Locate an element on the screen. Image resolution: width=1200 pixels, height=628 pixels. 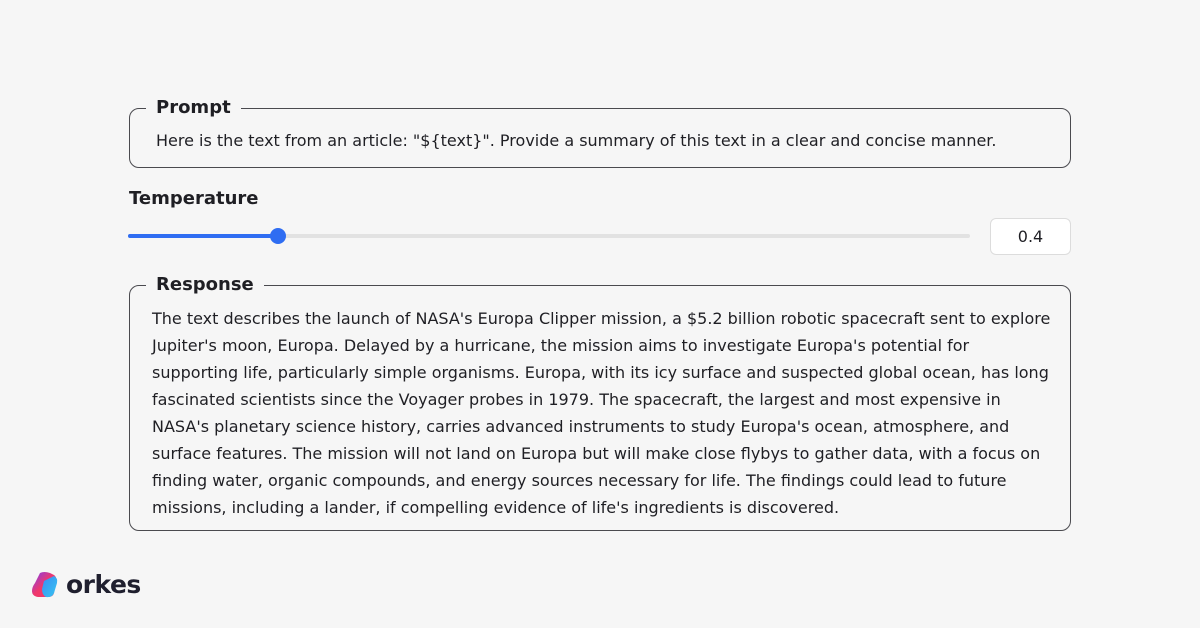
temperature-label: Temperature is located at coordinates (194, 198).